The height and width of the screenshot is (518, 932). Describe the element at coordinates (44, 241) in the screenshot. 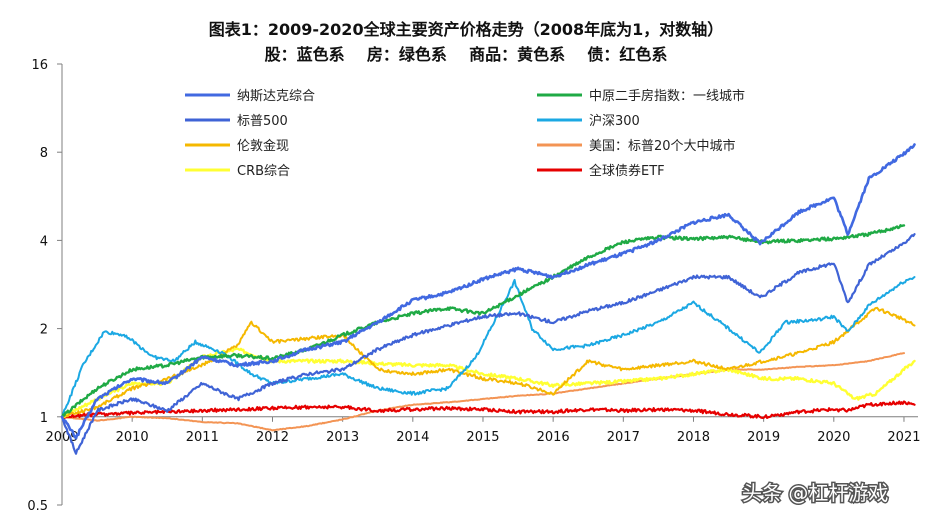

I see `y-tick-label: 4` at that location.